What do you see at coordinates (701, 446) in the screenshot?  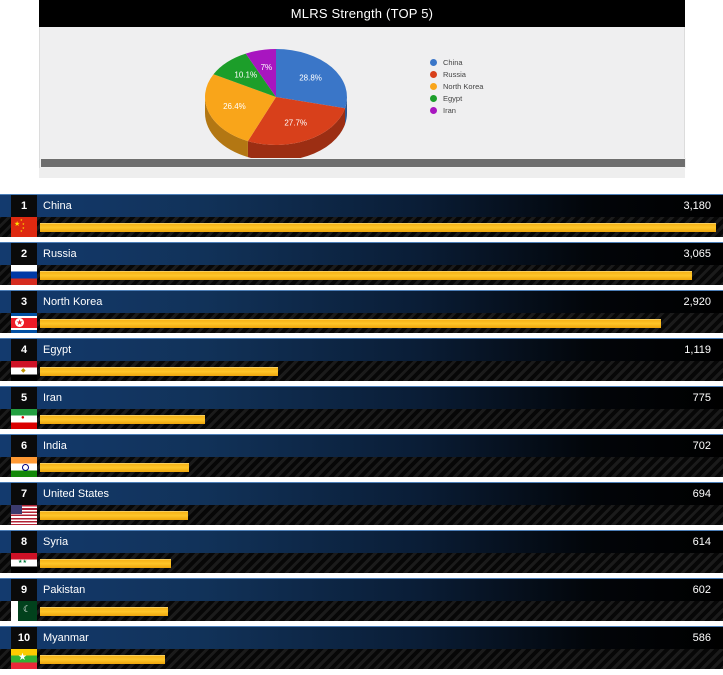 I see `country-value: 702` at bounding box center [701, 446].